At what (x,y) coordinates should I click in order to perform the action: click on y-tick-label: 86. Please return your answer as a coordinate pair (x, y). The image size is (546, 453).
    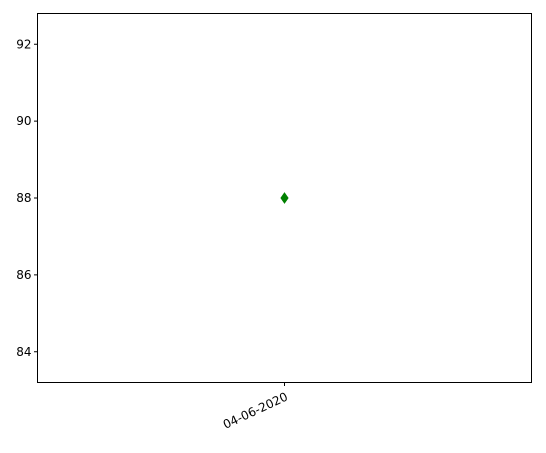
    Looking at the image, I should click on (23, 275).